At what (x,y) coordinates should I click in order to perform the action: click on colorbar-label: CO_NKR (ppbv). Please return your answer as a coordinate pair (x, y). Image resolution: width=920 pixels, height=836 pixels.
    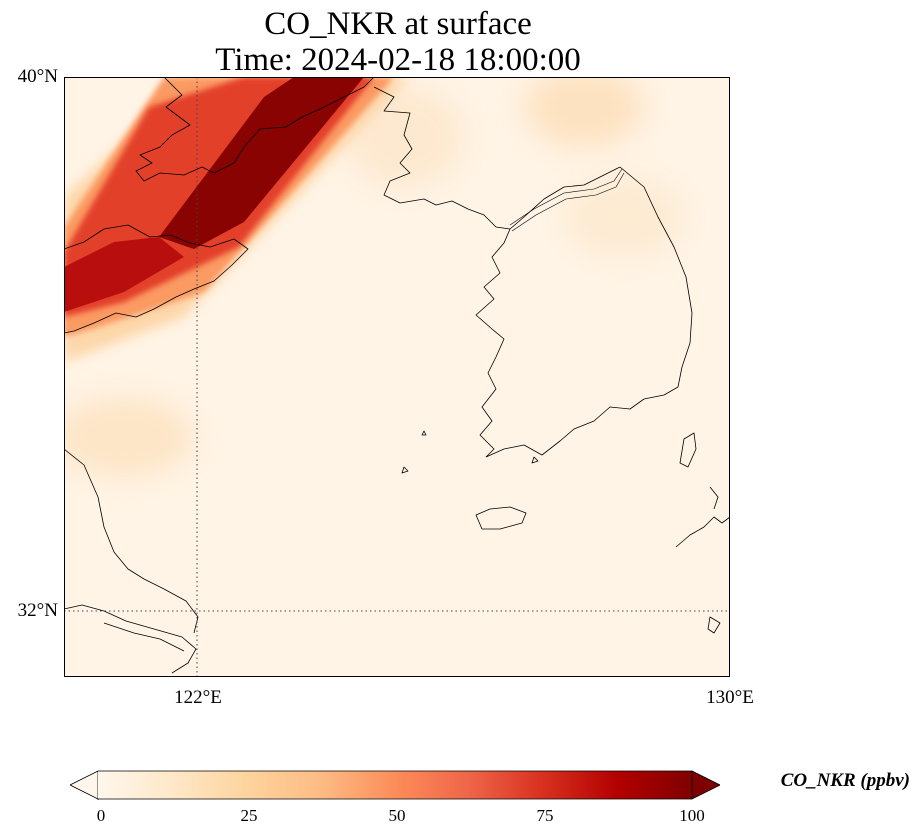
    Looking at the image, I should click on (845, 780).